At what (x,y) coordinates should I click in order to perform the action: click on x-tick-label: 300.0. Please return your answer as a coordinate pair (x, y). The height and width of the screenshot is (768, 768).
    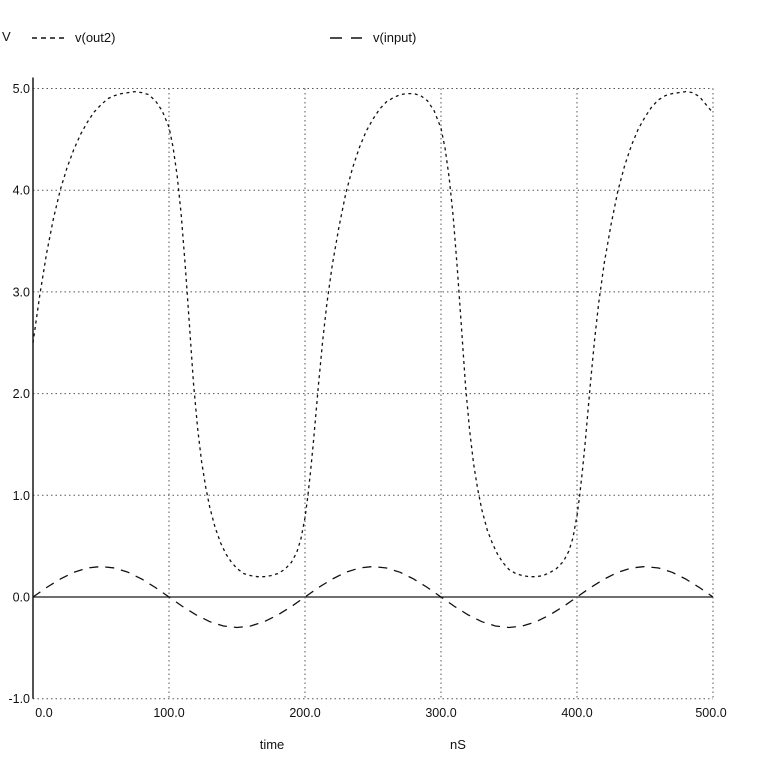
    Looking at the image, I should click on (440, 713).